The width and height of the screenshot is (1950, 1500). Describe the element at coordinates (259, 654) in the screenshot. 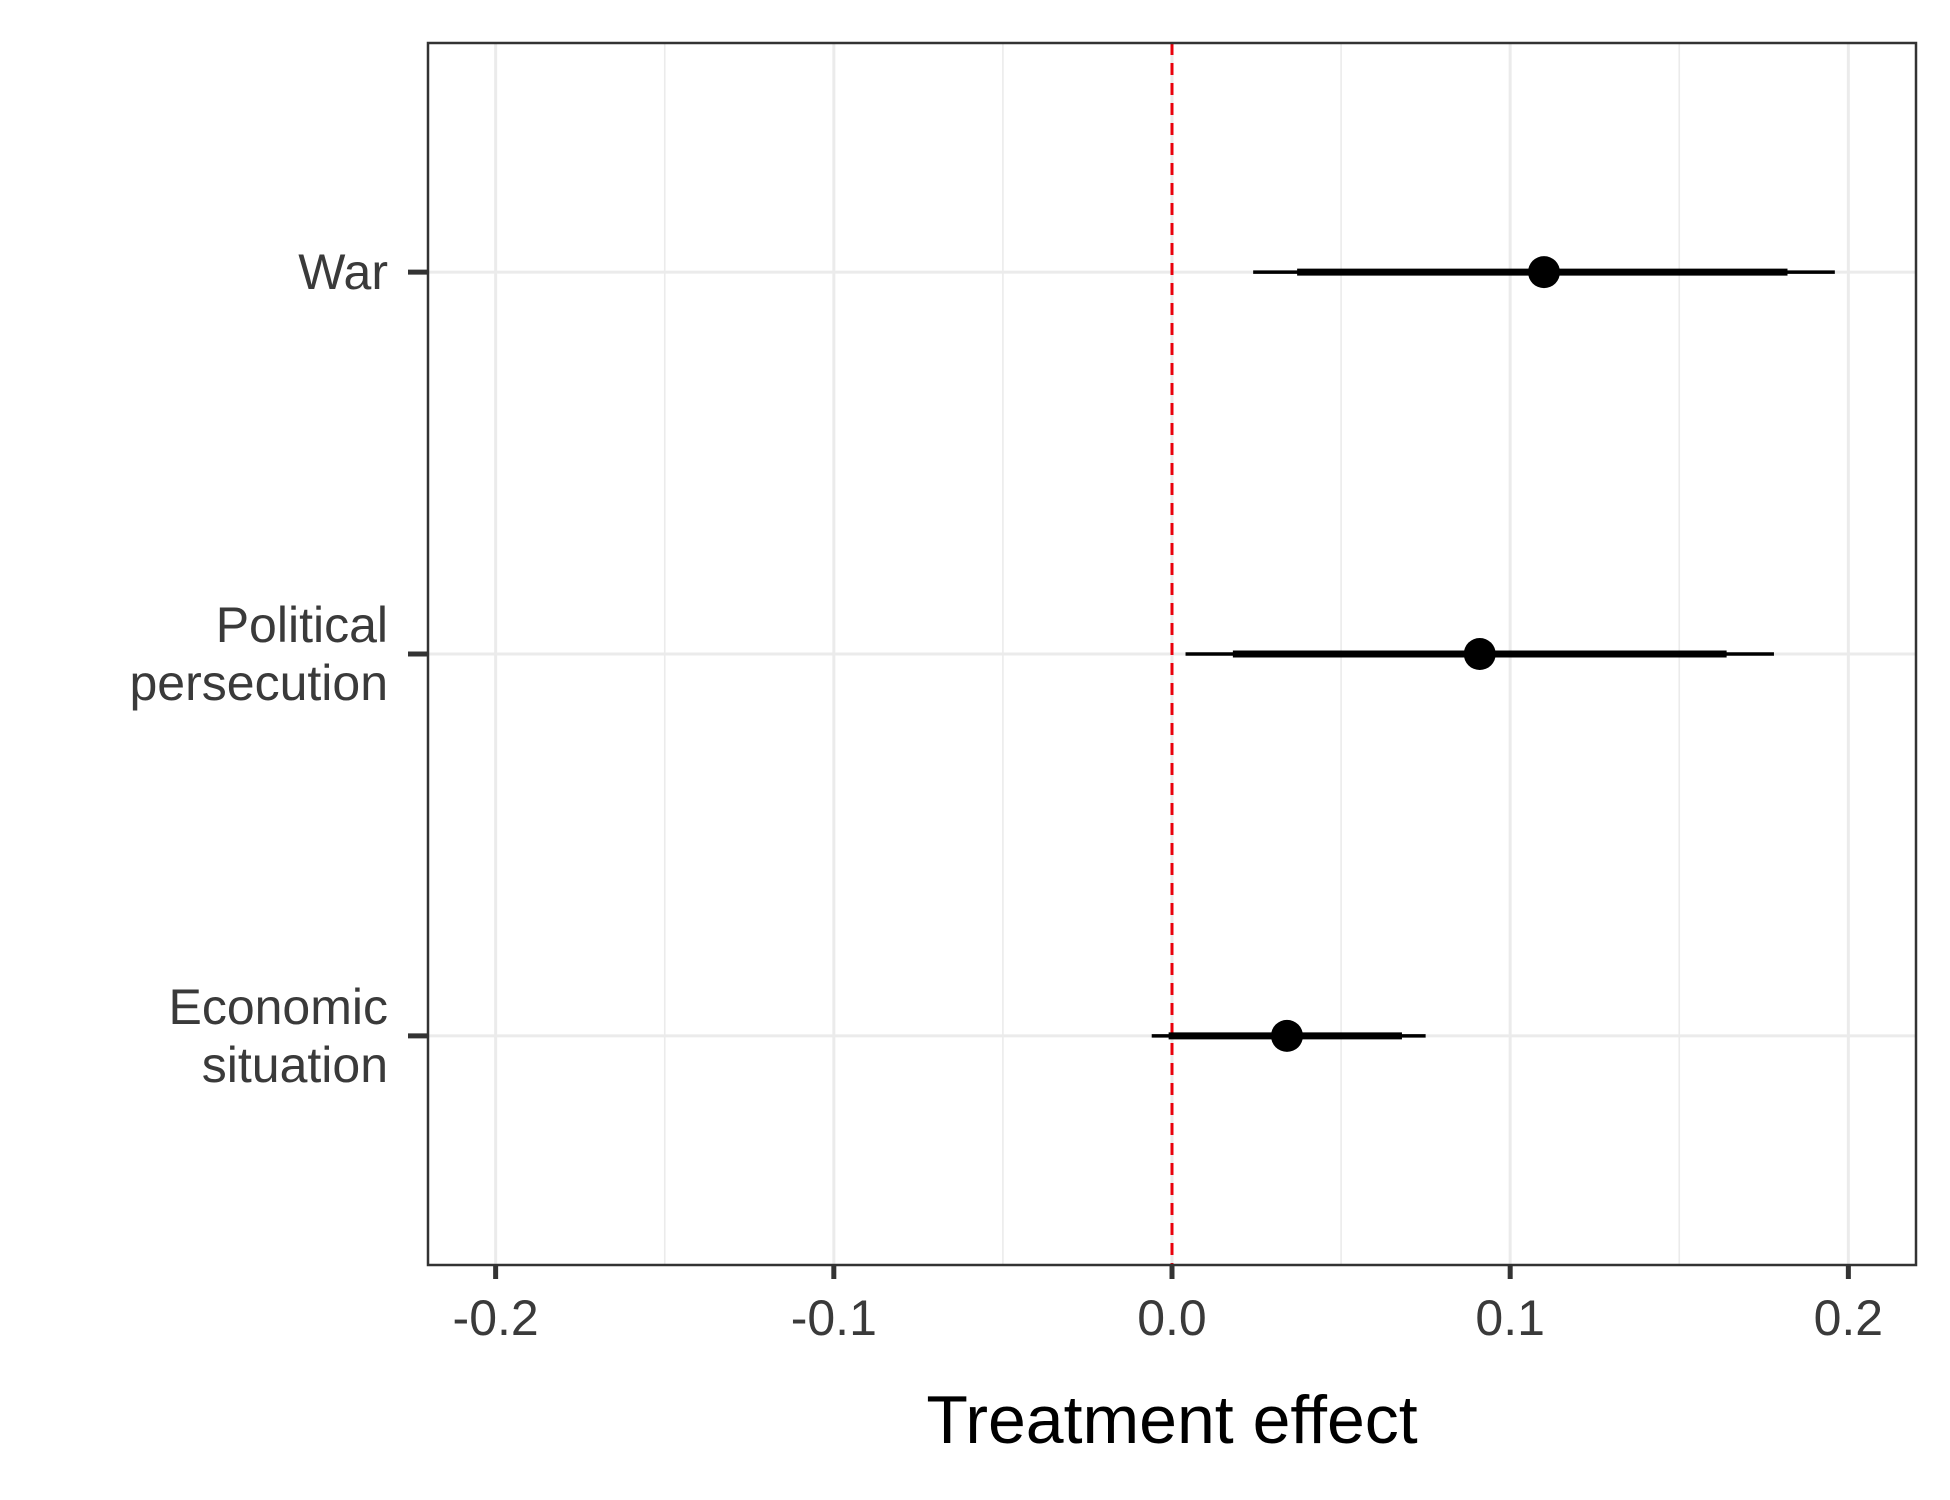

I see `y-tick-label: Political persecution` at that location.